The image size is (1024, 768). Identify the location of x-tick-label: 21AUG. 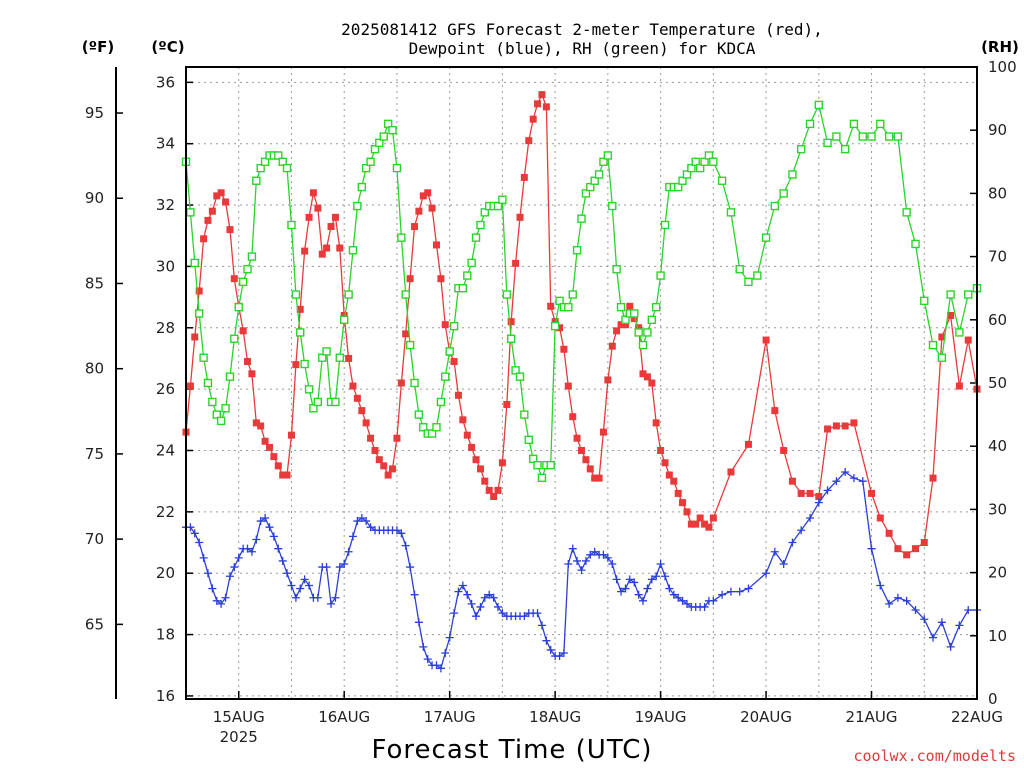
(872, 717).